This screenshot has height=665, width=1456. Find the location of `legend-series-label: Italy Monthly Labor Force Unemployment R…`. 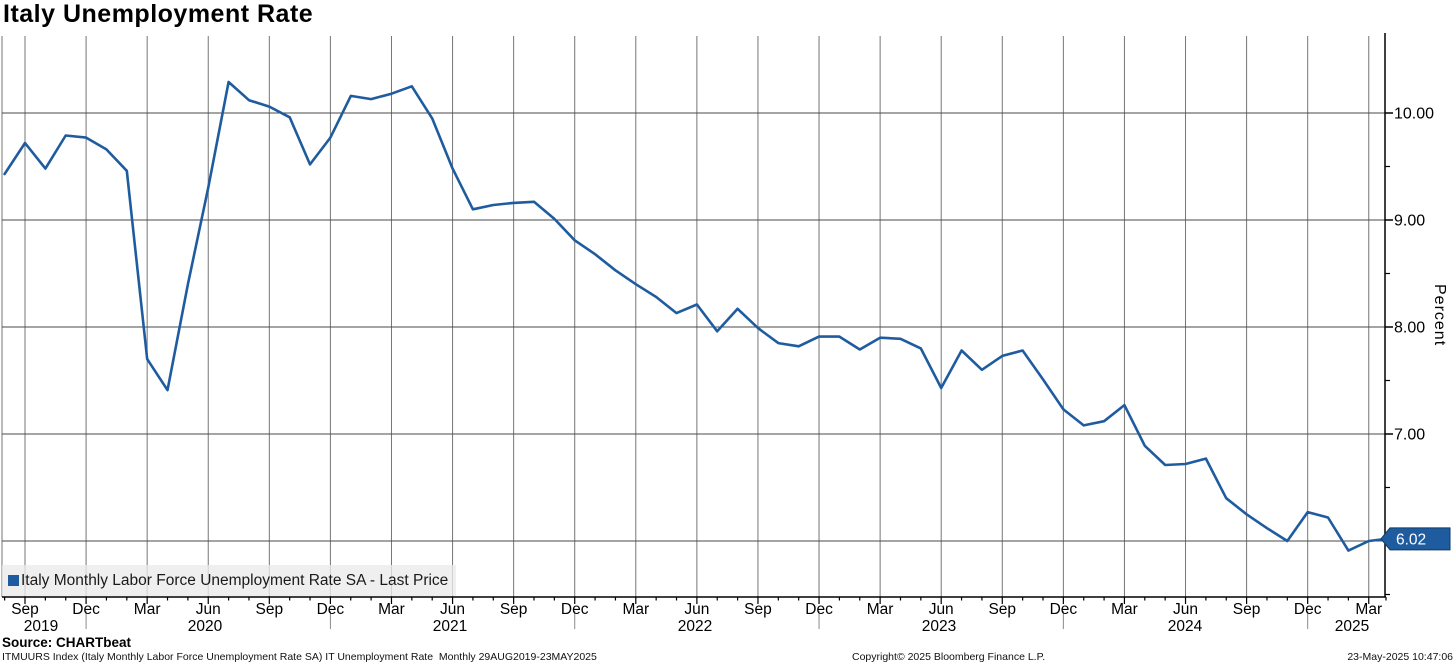

legend-series-label: Italy Monthly Labor Force Unemployment R… is located at coordinates (235, 580).